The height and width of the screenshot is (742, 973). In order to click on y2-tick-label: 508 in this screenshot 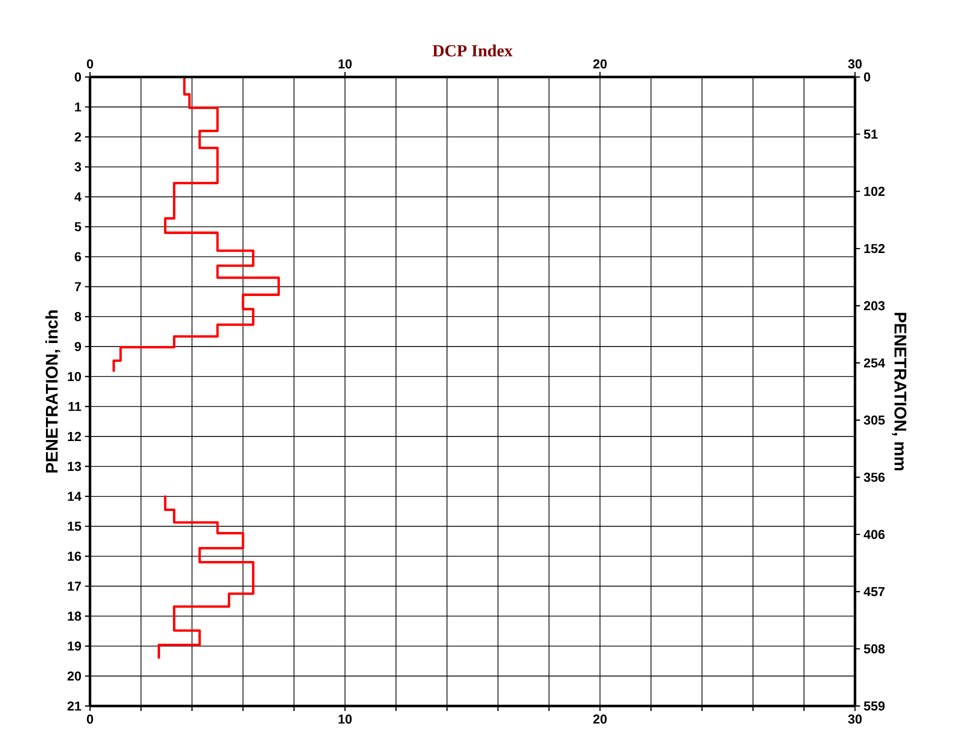, I will do `click(874, 649)`.